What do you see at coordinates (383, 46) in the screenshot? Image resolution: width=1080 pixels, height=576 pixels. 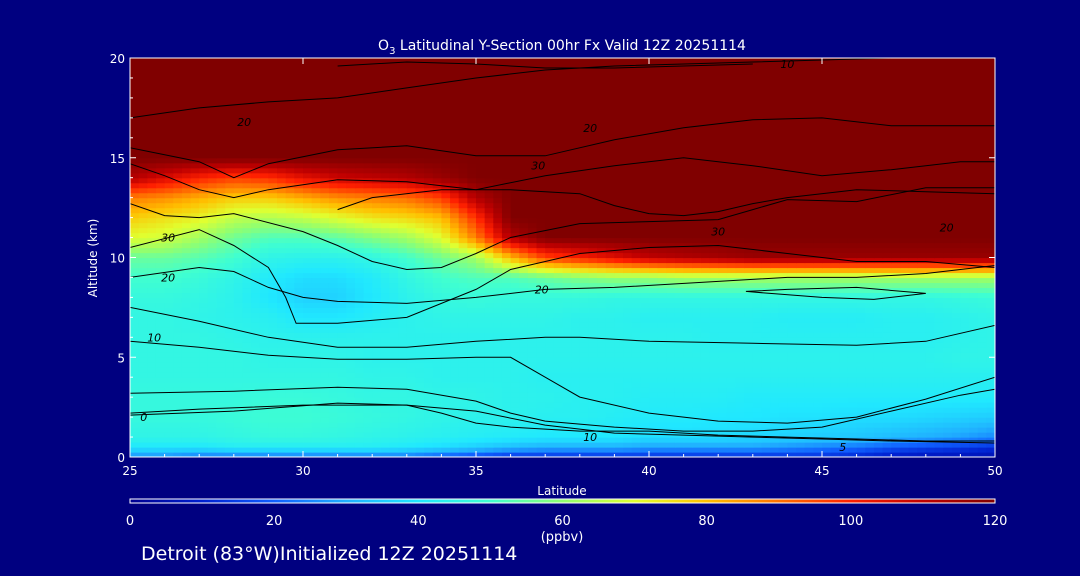 I see `chart-title-prefix: O` at bounding box center [383, 46].